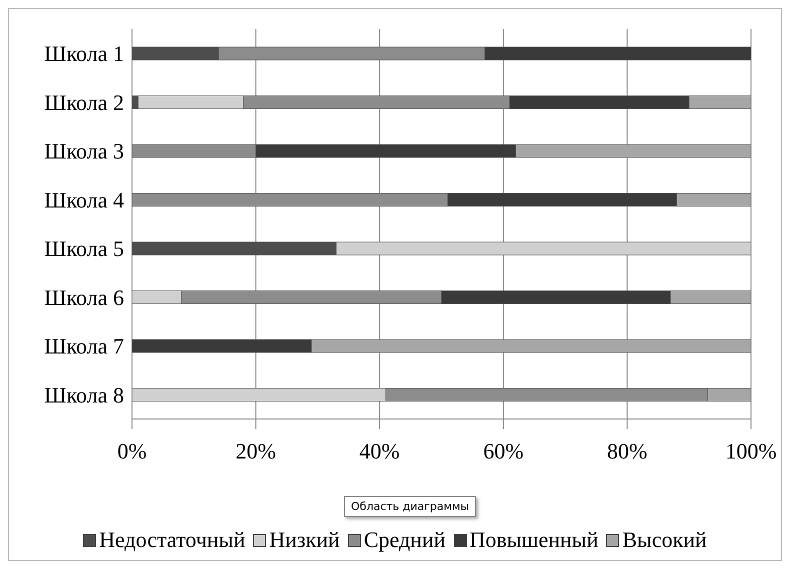 This screenshot has height=569, width=790. What do you see at coordinates (84, 102) in the screenshot?
I see `y-tick-label: Школа 2` at bounding box center [84, 102].